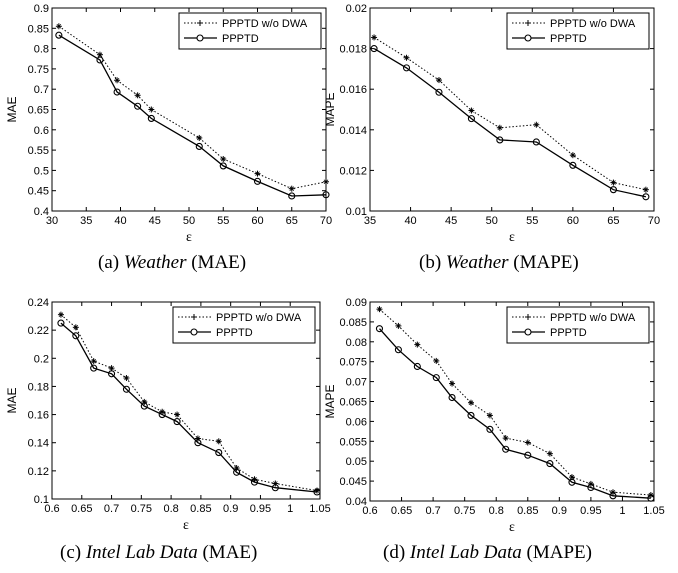 The height and width of the screenshot is (573, 678). What do you see at coordinates (369, 511) in the screenshot?
I see `x-tick-label: 0.6` at bounding box center [369, 511].